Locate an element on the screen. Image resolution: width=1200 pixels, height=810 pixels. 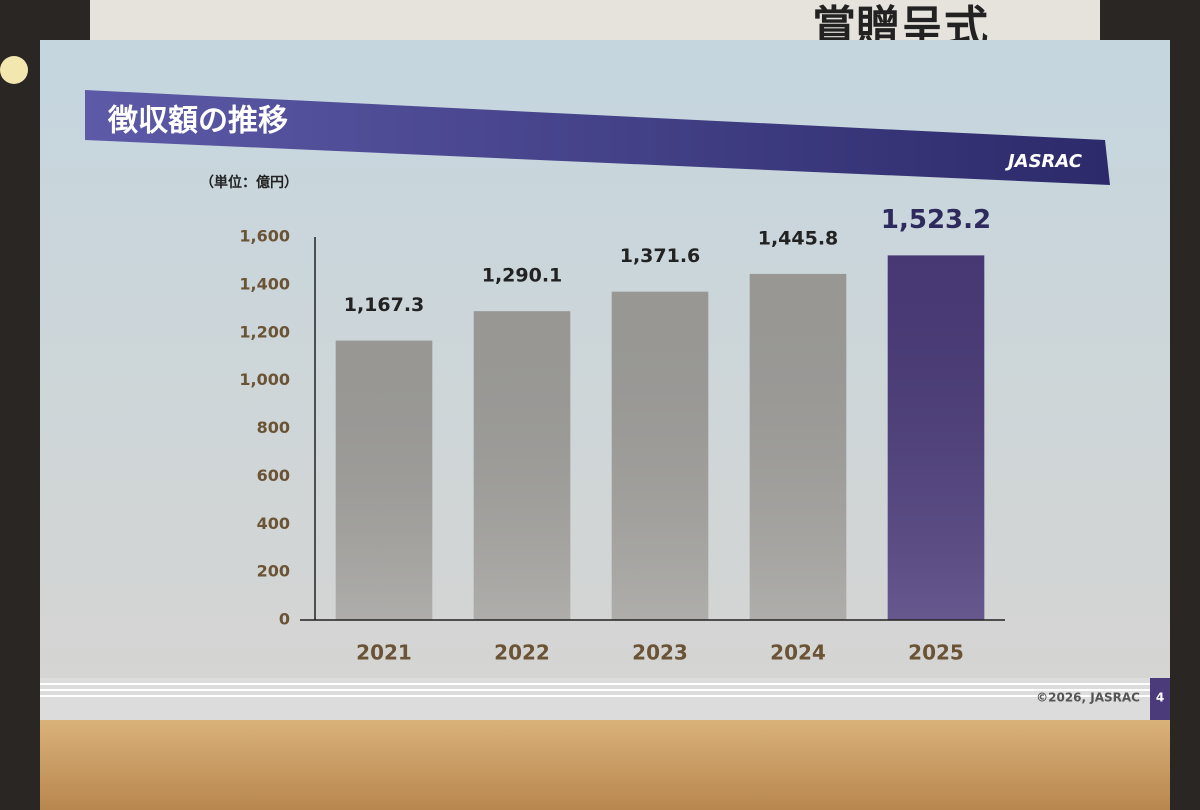
y-tick-label: 0 is located at coordinates (284, 619).